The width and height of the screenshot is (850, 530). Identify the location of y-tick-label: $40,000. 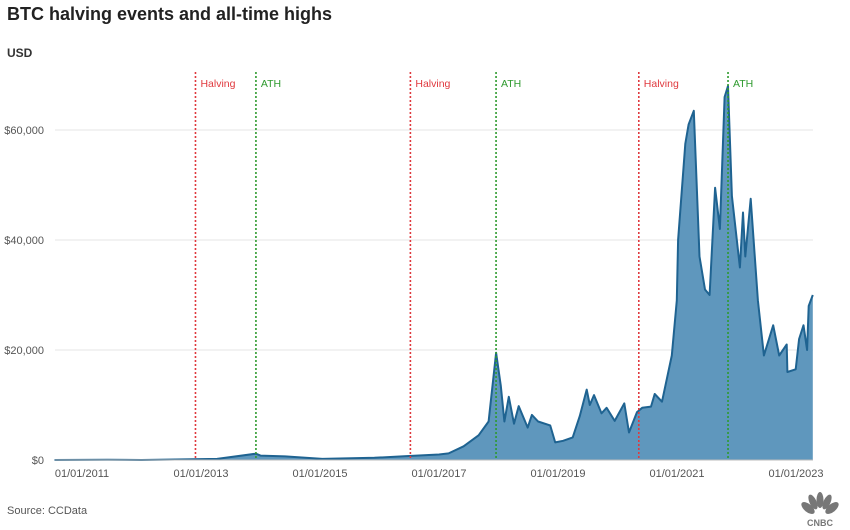
(24, 241).